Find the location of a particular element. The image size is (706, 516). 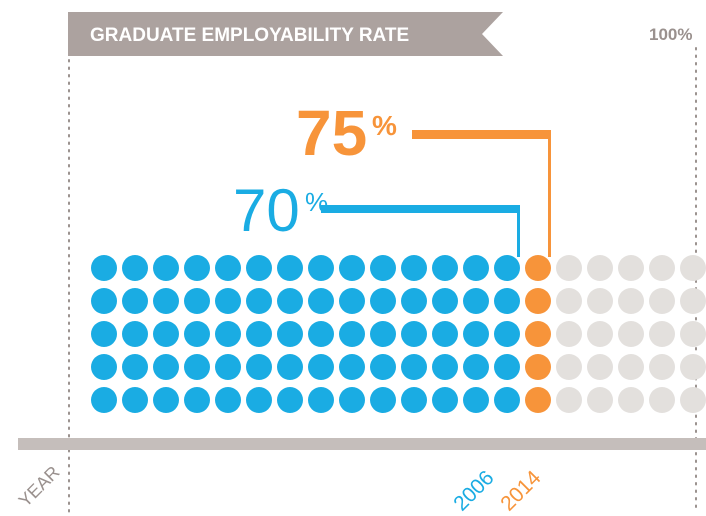

callout-2006-horizontal is located at coordinates (420, 209).